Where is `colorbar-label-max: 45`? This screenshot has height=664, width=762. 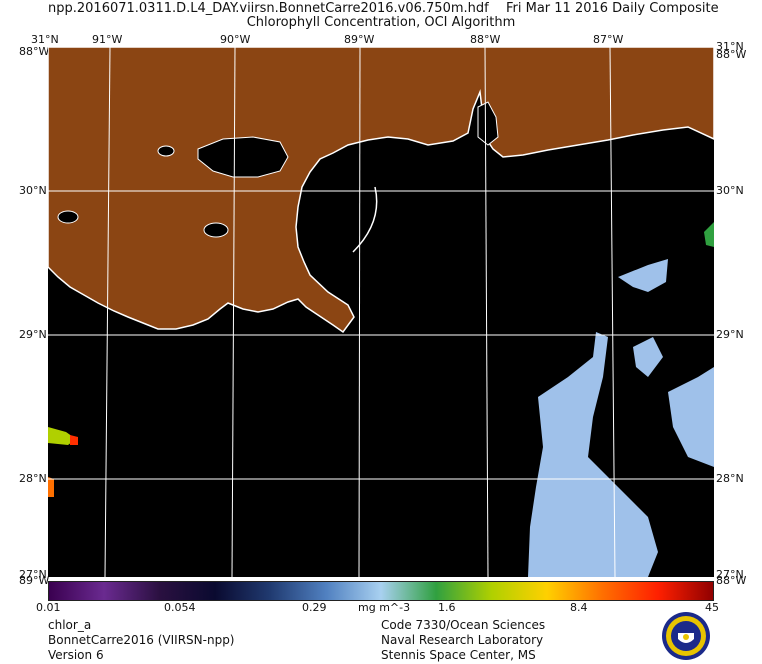
colorbar-label-max: 45 is located at coordinates (712, 607).